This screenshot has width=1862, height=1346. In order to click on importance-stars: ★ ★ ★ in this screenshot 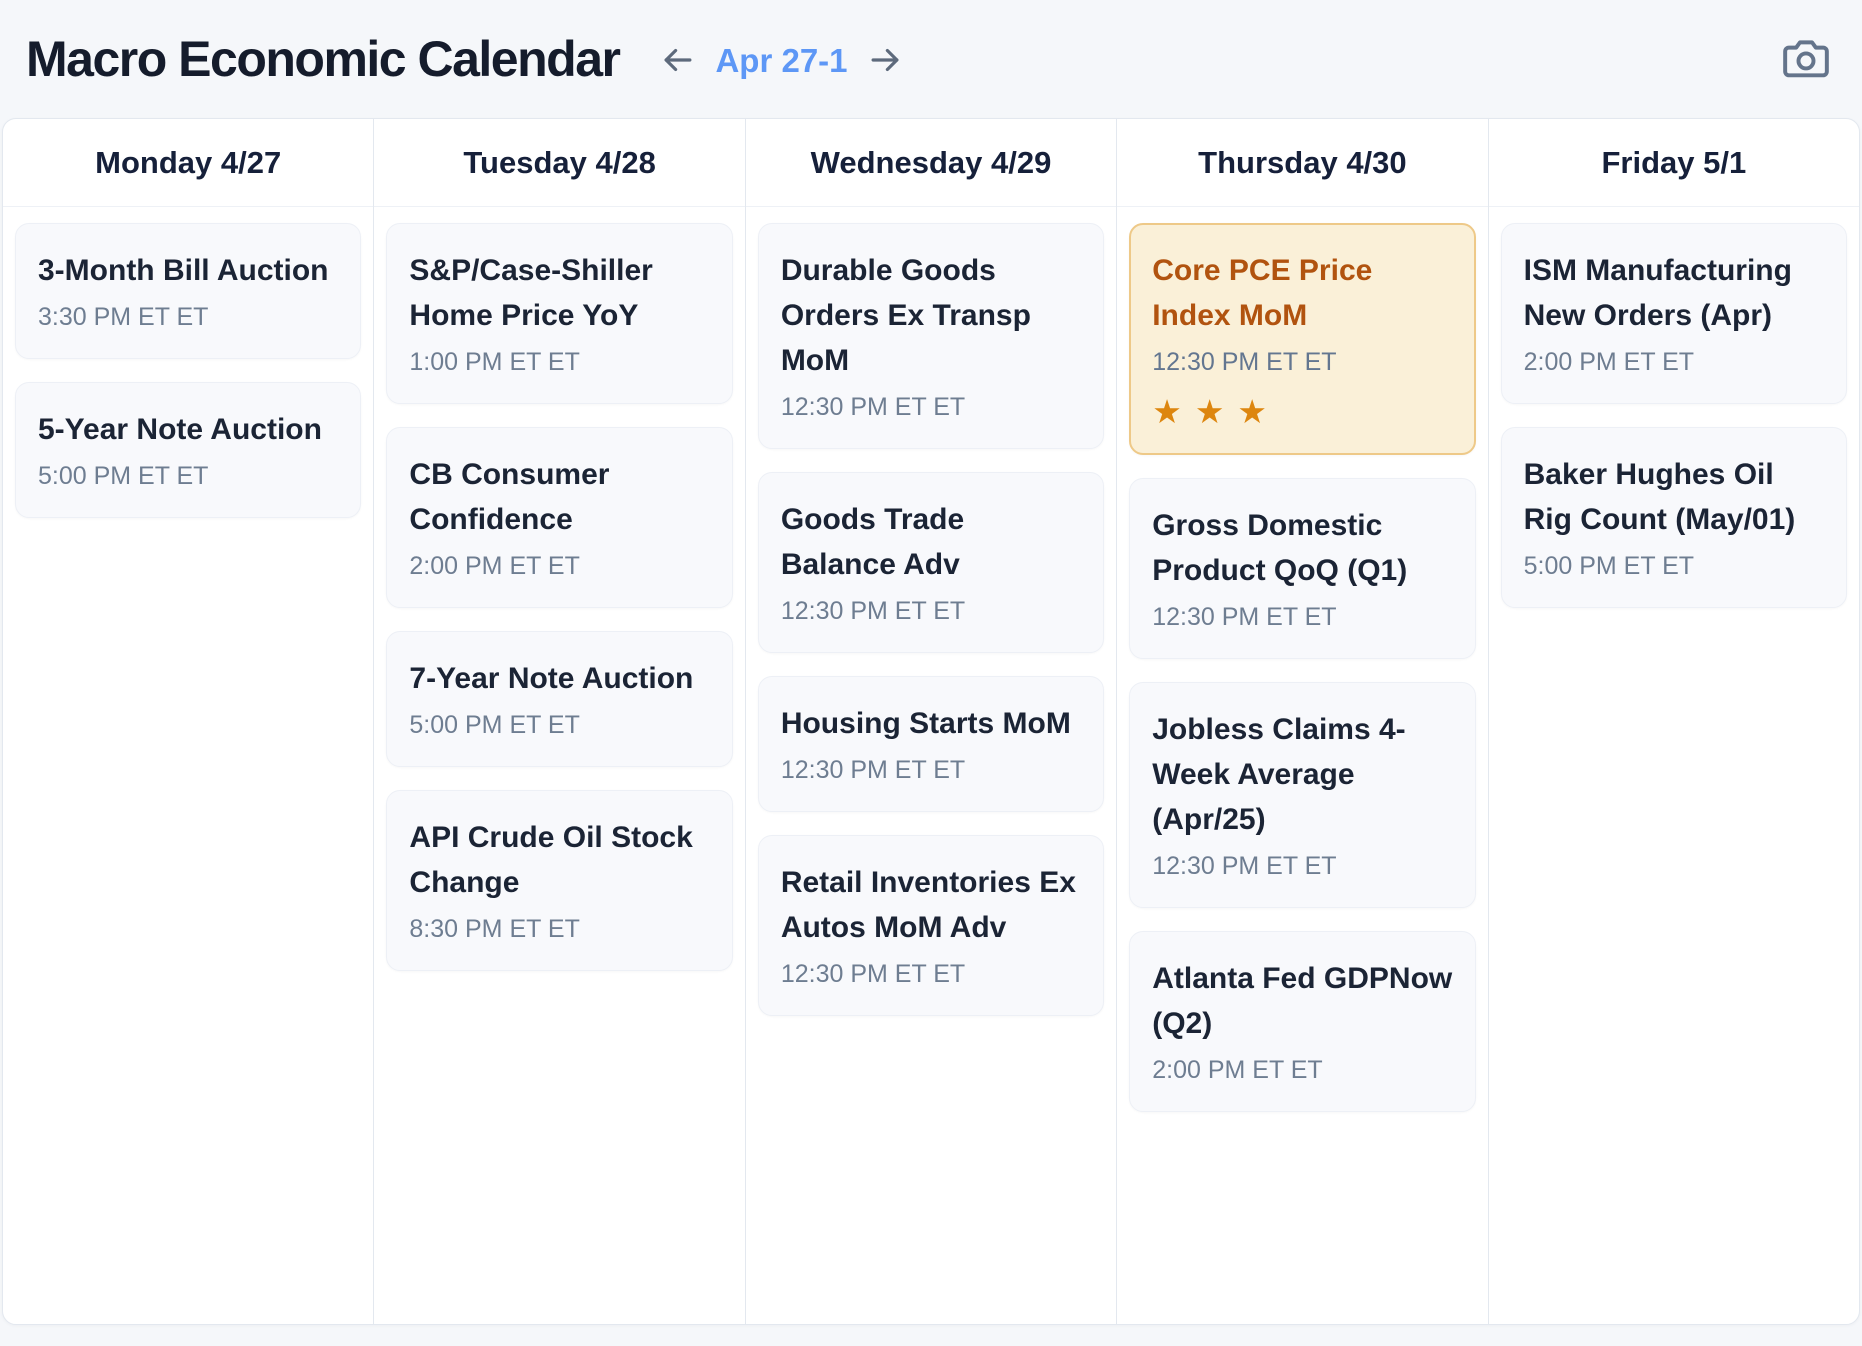, I will do `click(1302, 411)`.